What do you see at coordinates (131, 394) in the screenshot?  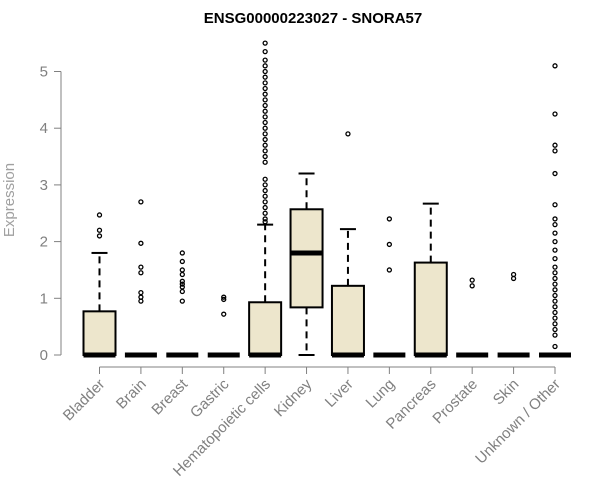 I see `x-tick-label: Brain` at bounding box center [131, 394].